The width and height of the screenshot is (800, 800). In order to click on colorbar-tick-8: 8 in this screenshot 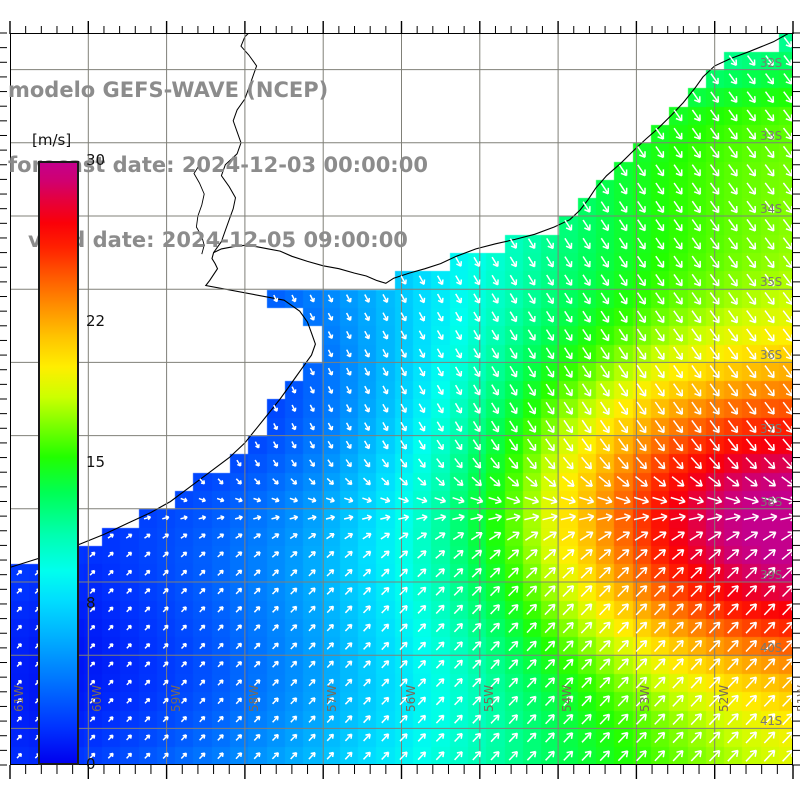, I will do `click(91, 602)`.